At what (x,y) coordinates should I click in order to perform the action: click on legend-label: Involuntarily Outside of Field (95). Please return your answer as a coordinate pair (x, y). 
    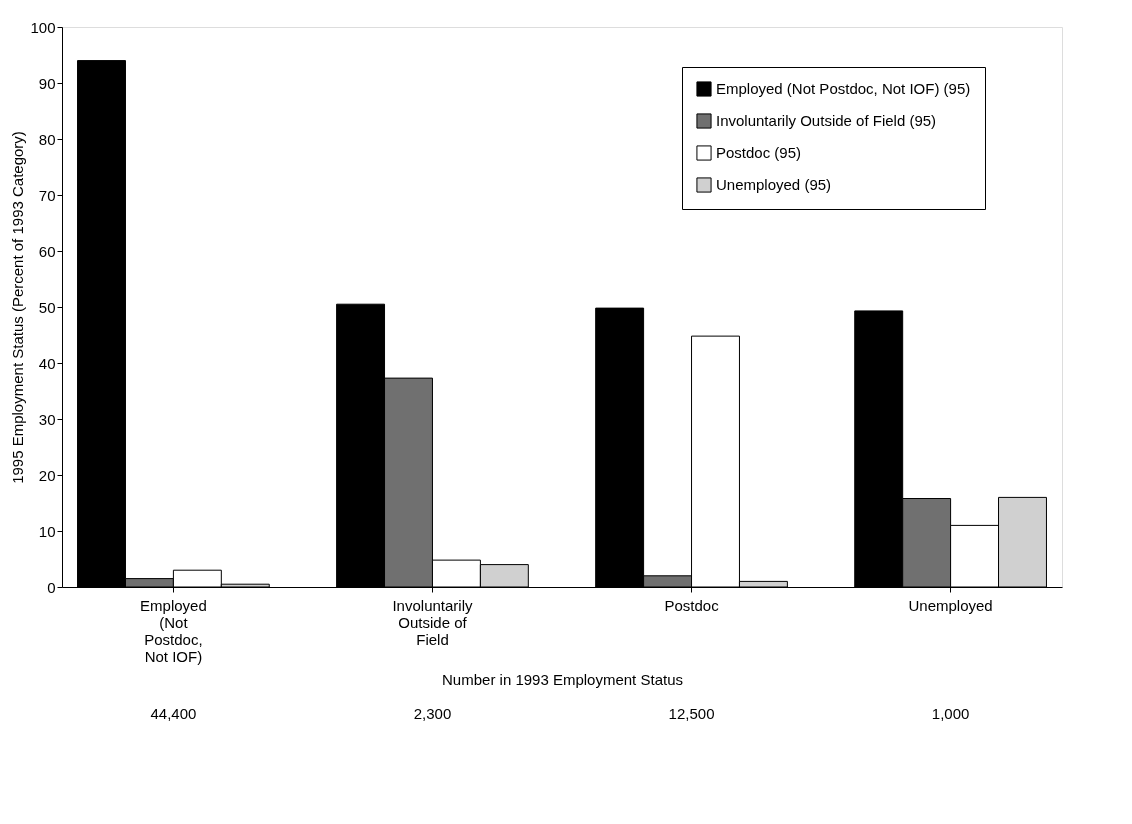
    Looking at the image, I should click on (826, 120).